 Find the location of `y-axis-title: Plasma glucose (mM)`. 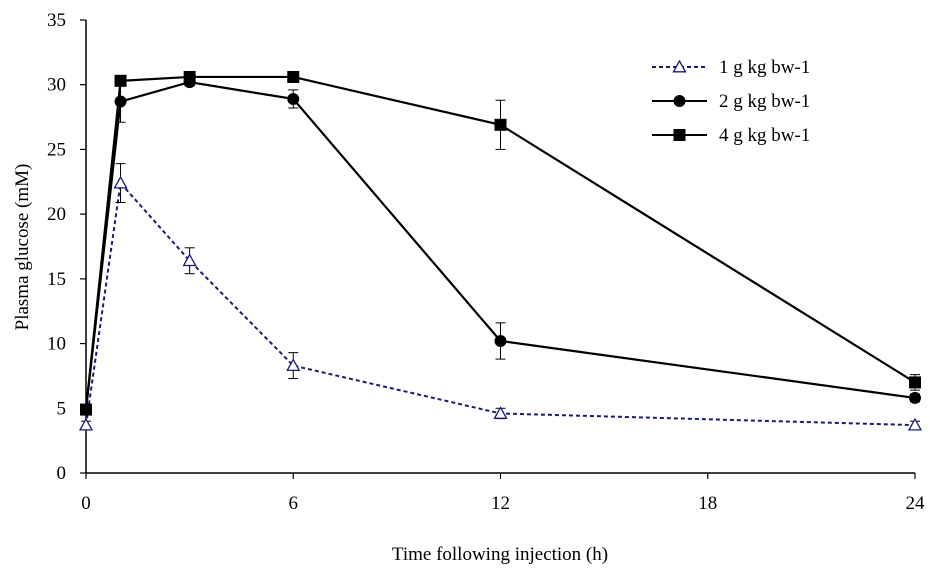

y-axis-title: Plasma glucose (mM) is located at coordinates (22, 247).